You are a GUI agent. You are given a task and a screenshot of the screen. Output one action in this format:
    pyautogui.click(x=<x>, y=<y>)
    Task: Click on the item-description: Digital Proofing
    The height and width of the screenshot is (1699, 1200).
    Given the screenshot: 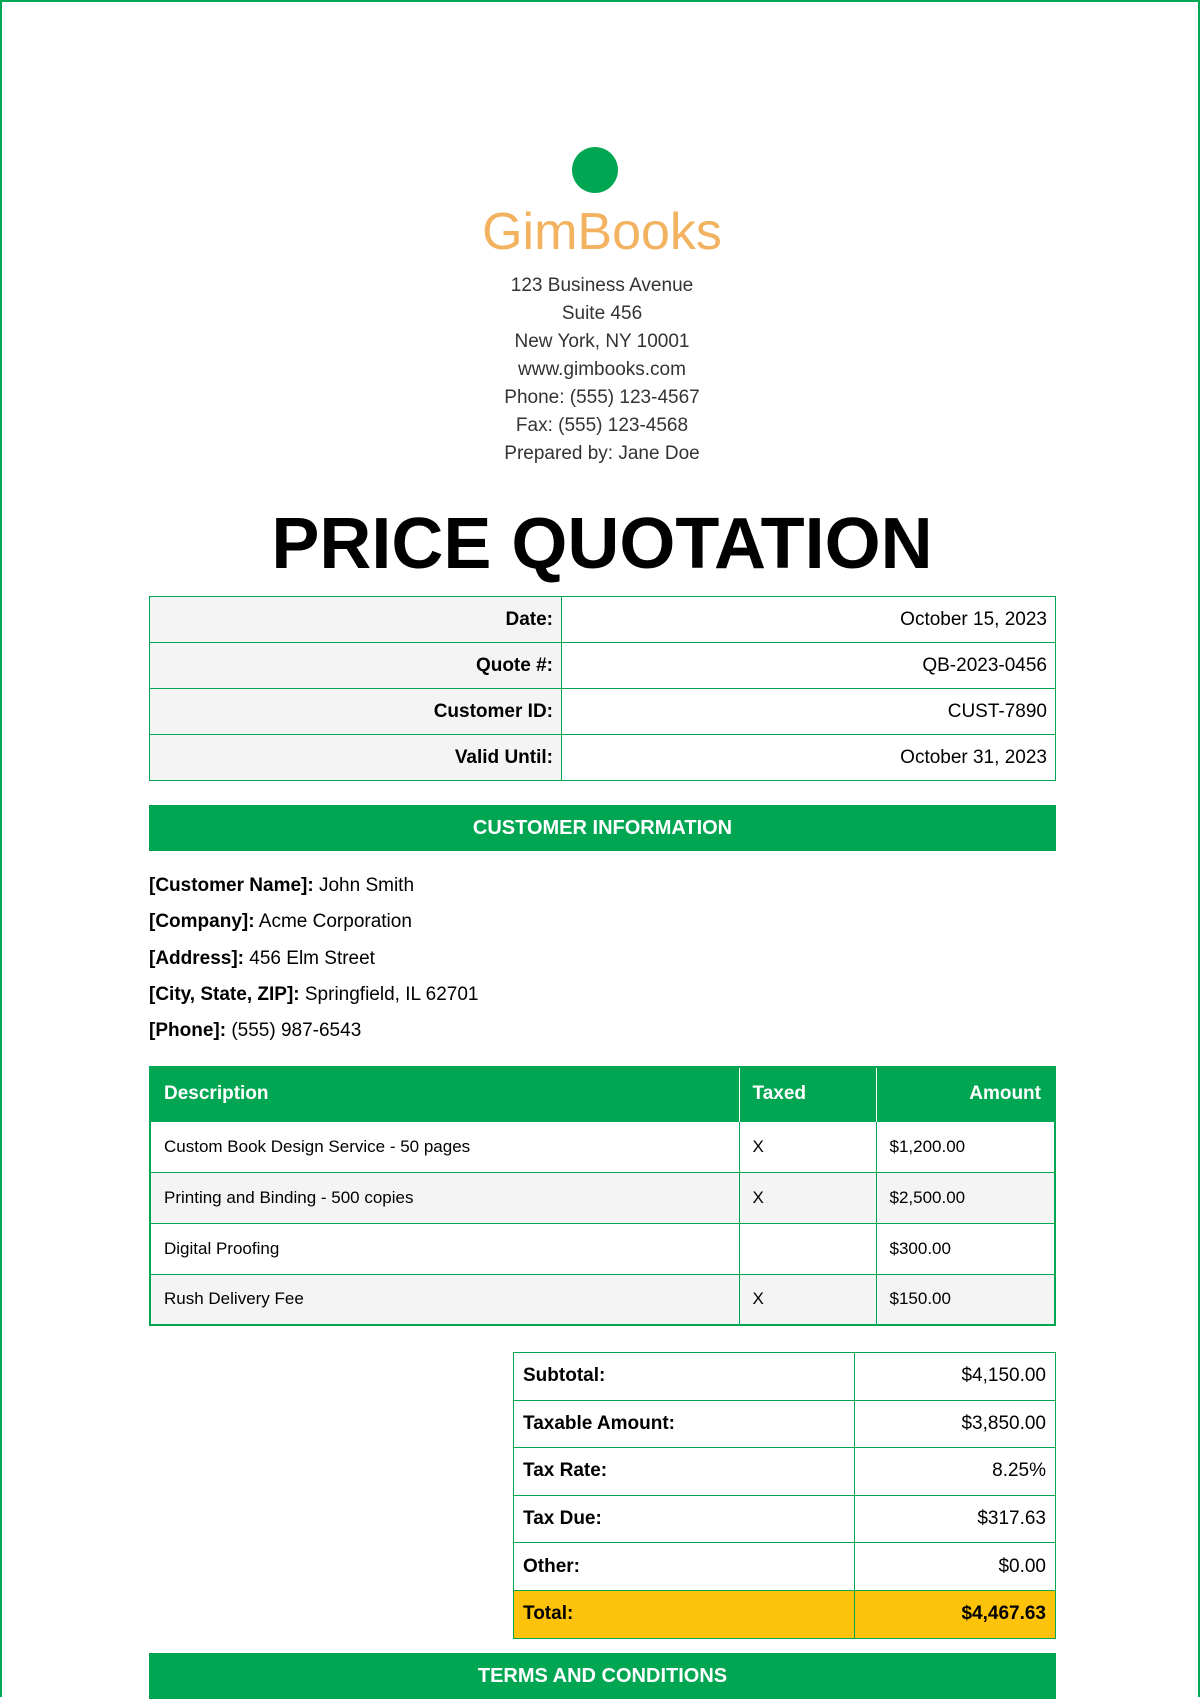 What is the action you would take?
    pyautogui.click(x=444, y=1248)
    